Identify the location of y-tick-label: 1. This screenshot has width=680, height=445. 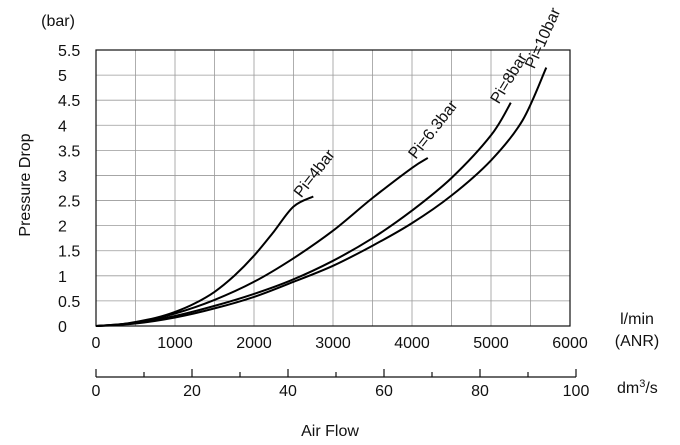
(62, 277).